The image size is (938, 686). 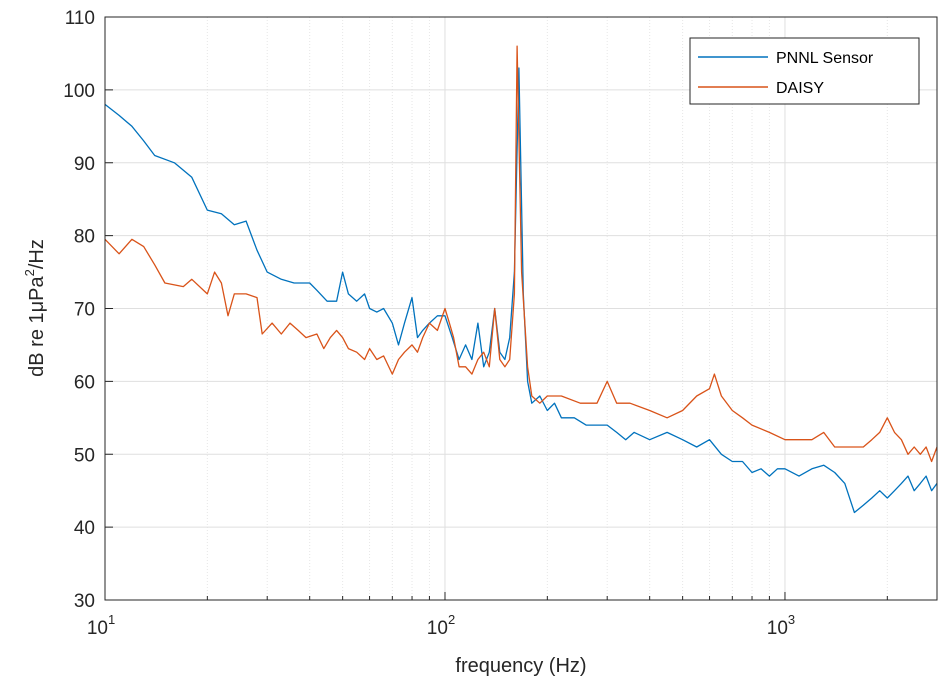 What do you see at coordinates (84, 455) in the screenshot?
I see `y-tick-label: 50` at bounding box center [84, 455].